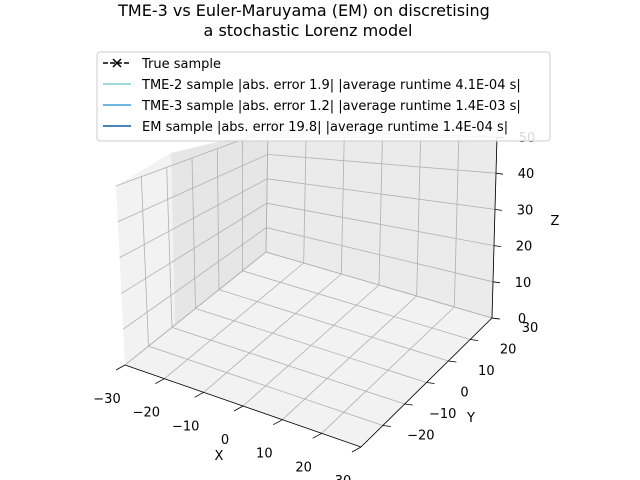  I want to click on z-tick-label-4: 40, so click(526, 174).